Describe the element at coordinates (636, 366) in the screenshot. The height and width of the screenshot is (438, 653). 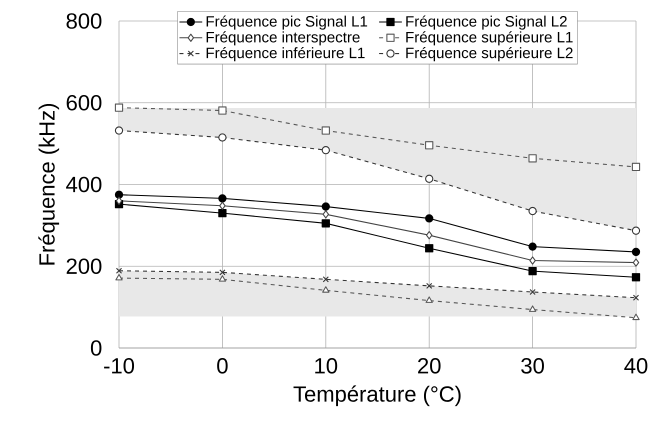
I see `x-tick-label: 40` at that location.